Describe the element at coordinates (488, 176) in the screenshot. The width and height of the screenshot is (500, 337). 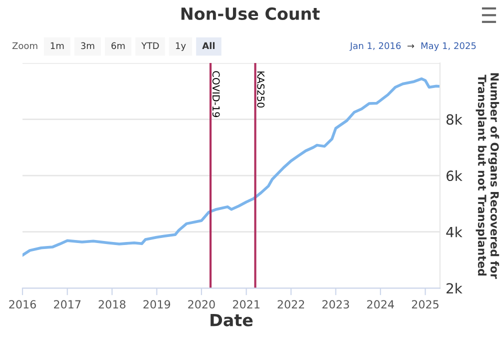
I see `y-axis-title: Number of Organs Recovered for Transplant but not Transplanted` at that location.